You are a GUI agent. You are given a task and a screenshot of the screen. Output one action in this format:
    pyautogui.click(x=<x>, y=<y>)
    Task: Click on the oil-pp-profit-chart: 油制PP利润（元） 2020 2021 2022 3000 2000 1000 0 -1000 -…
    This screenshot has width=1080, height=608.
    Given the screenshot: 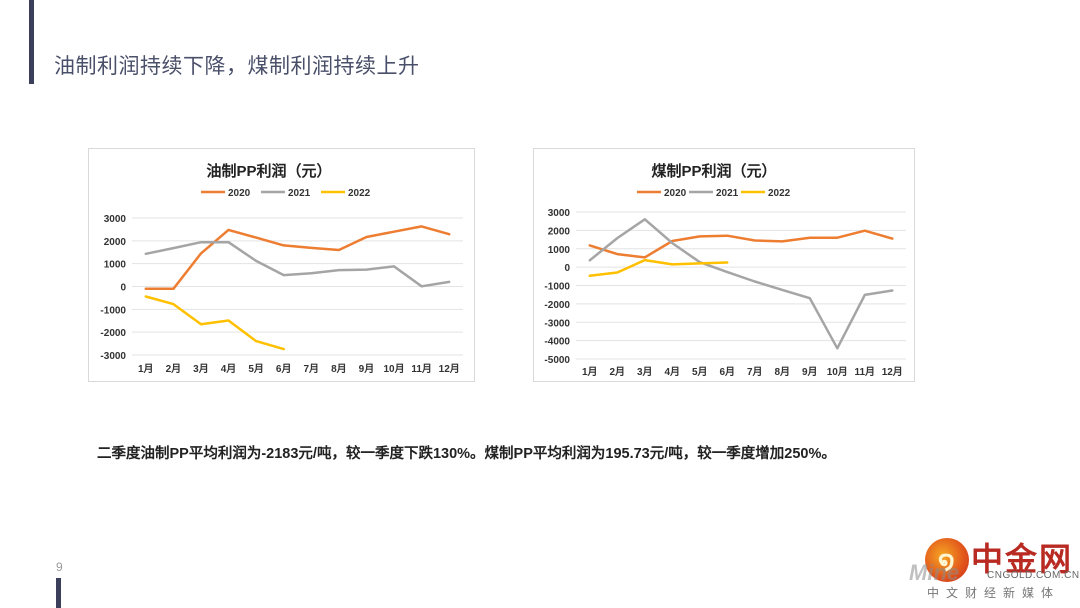 What is the action you would take?
    pyautogui.click(x=281, y=265)
    